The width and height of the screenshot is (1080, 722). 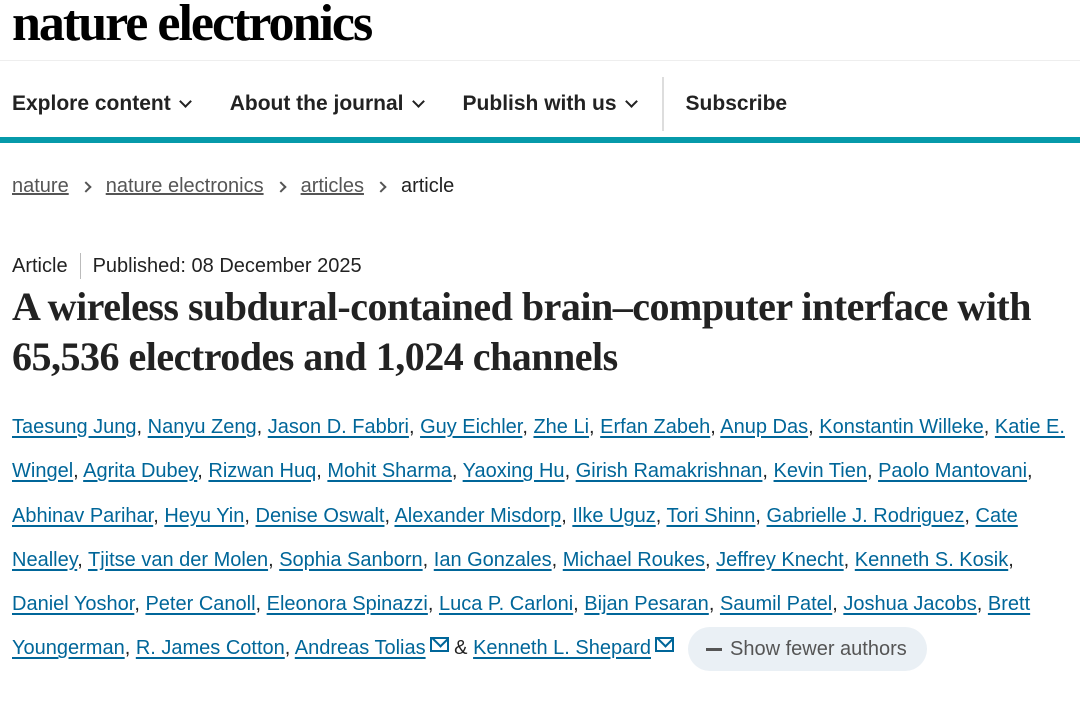 I want to click on author-link: Sophia Sanborn, so click(x=351, y=559).